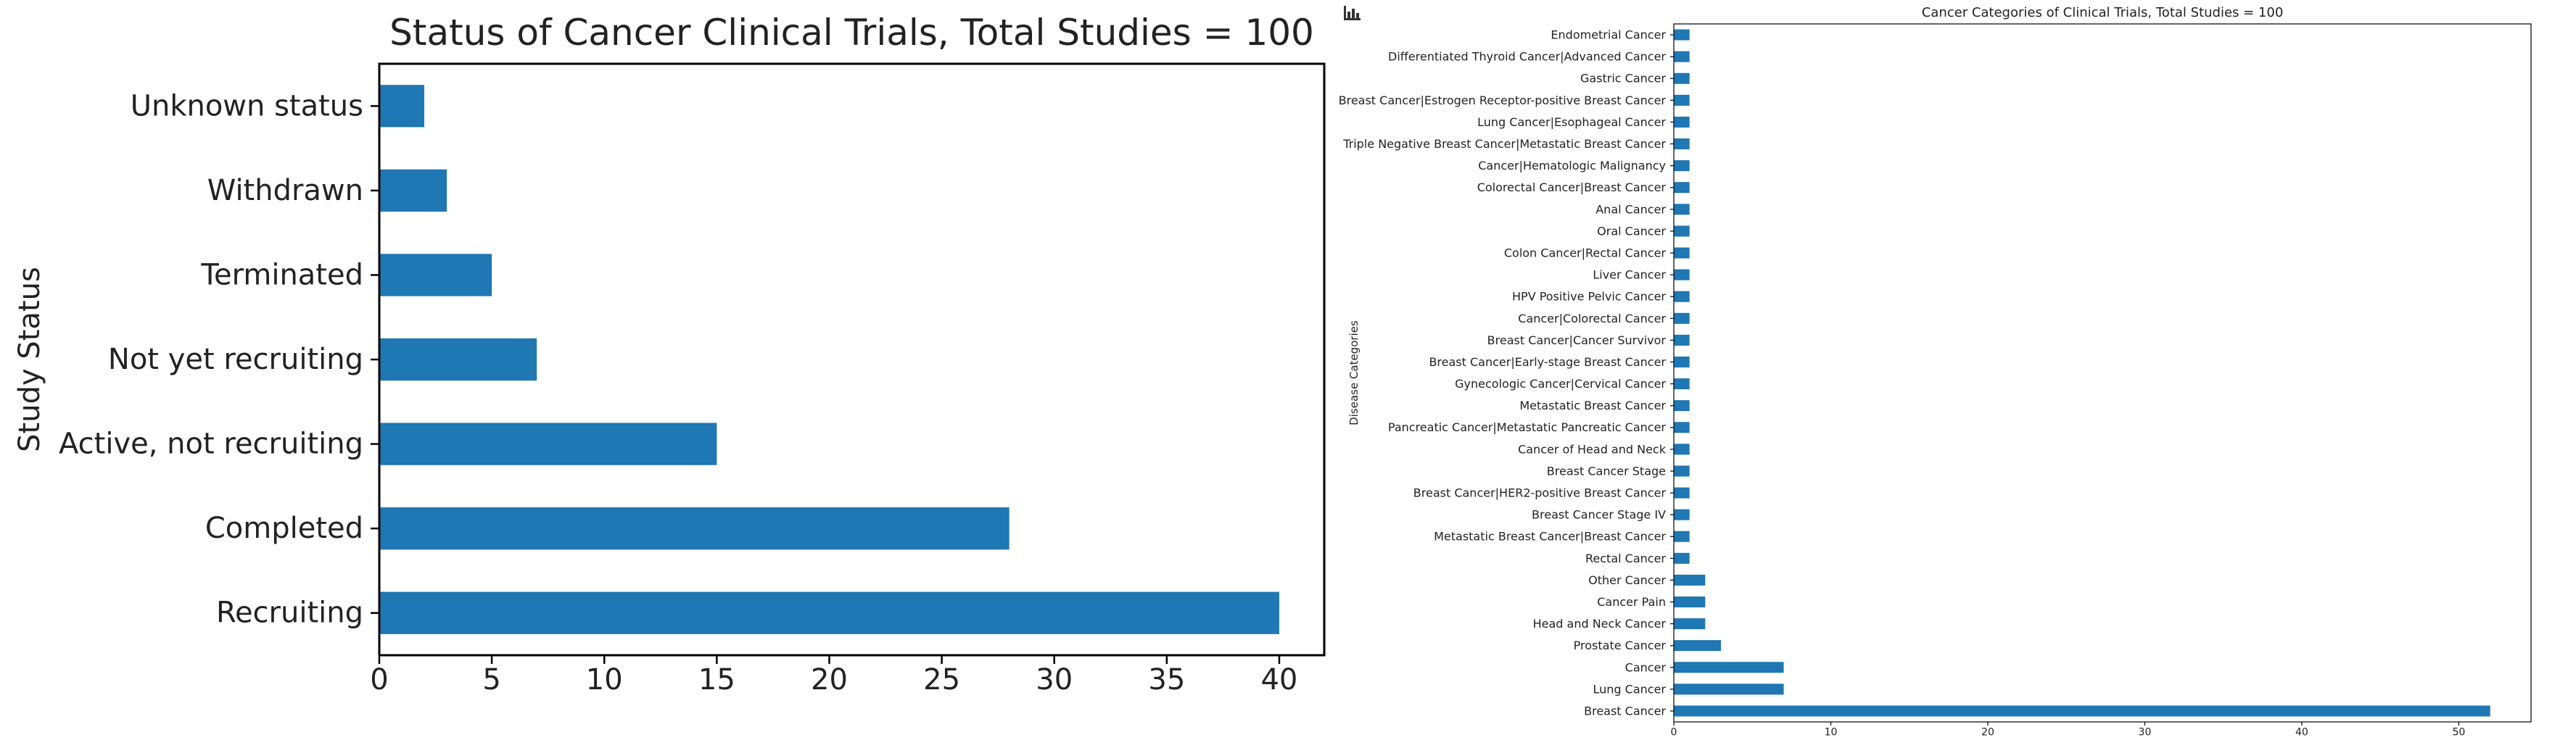 This screenshot has width=2576, height=748. I want to click on y-axis-label: Disease Categories, so click(1354, 372).